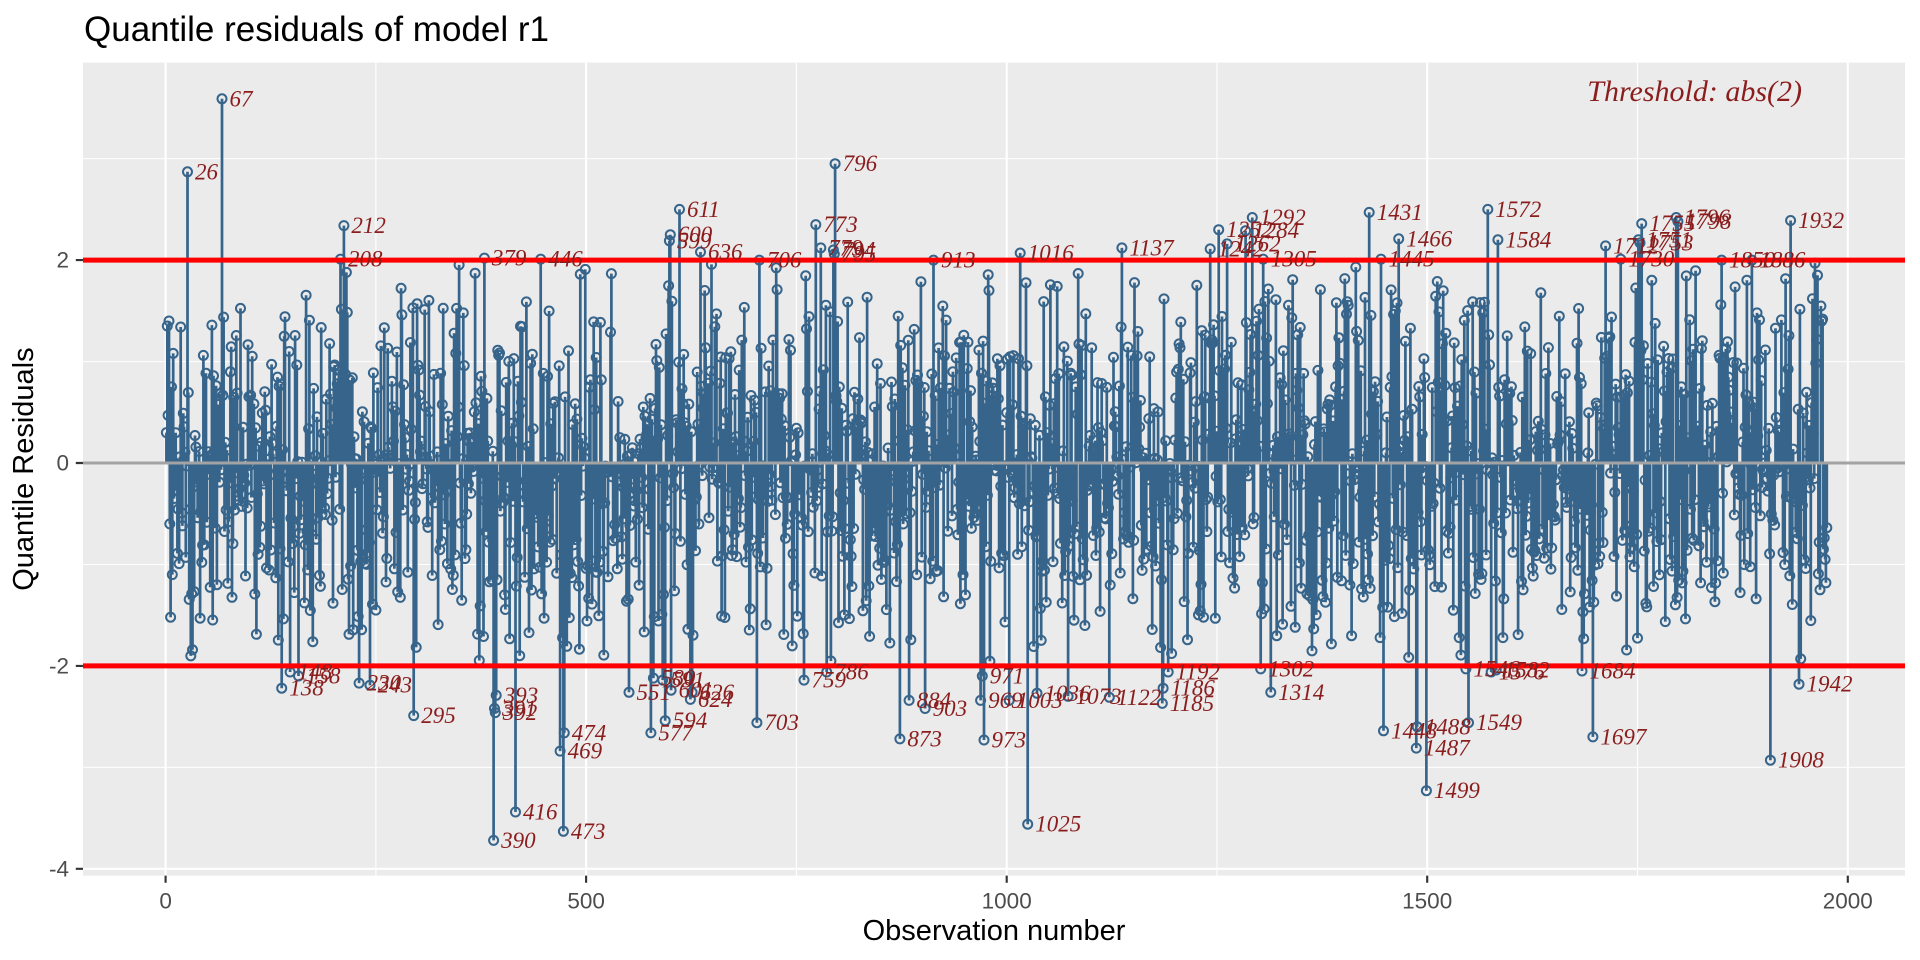 The image size is (1920, 960). What do you see at coordinates (586, 901) in the screenshot?
I see `svg-text: 500` at bounding box center [586, 901].